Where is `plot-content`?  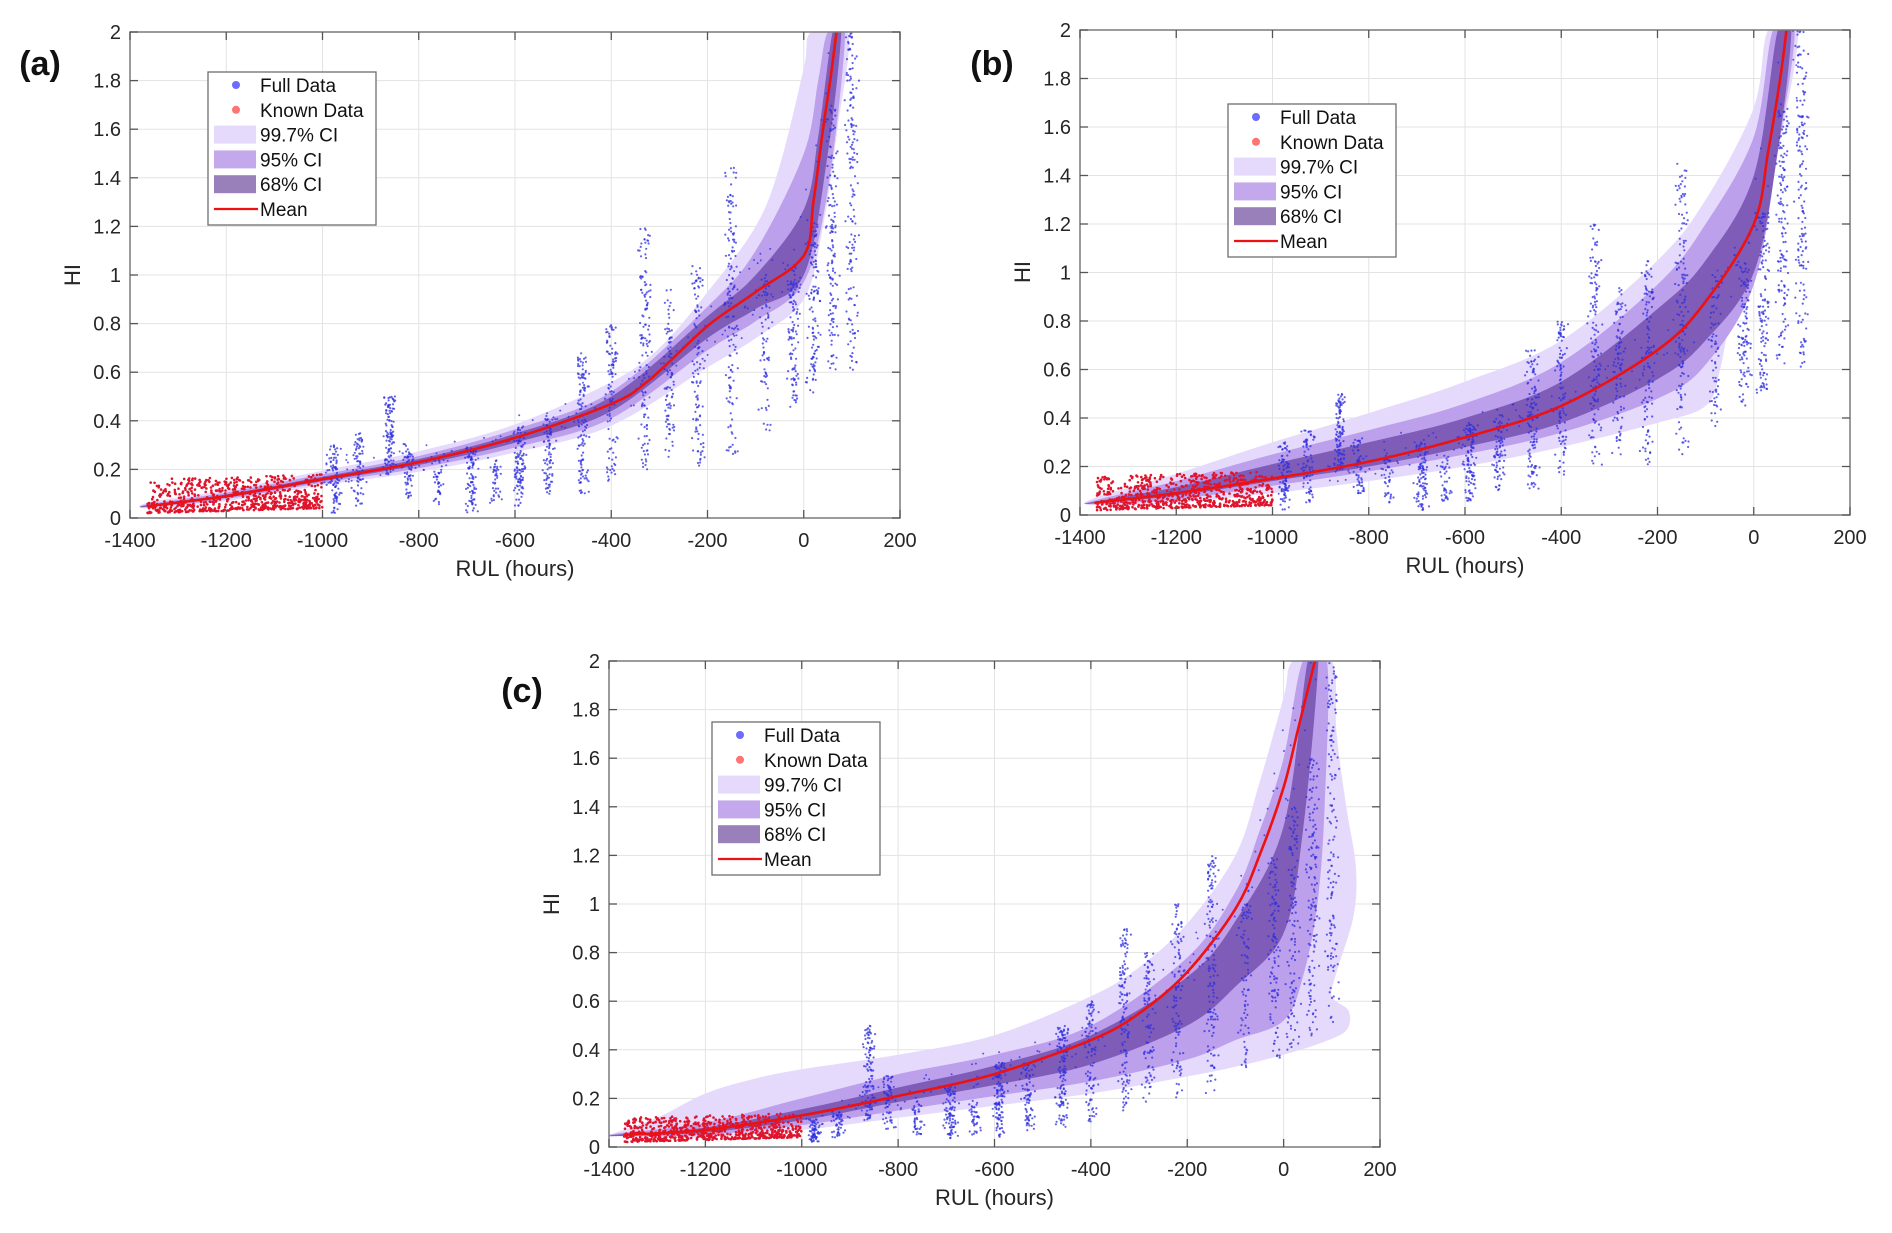 plot-content is located at coordinates (500, 273).